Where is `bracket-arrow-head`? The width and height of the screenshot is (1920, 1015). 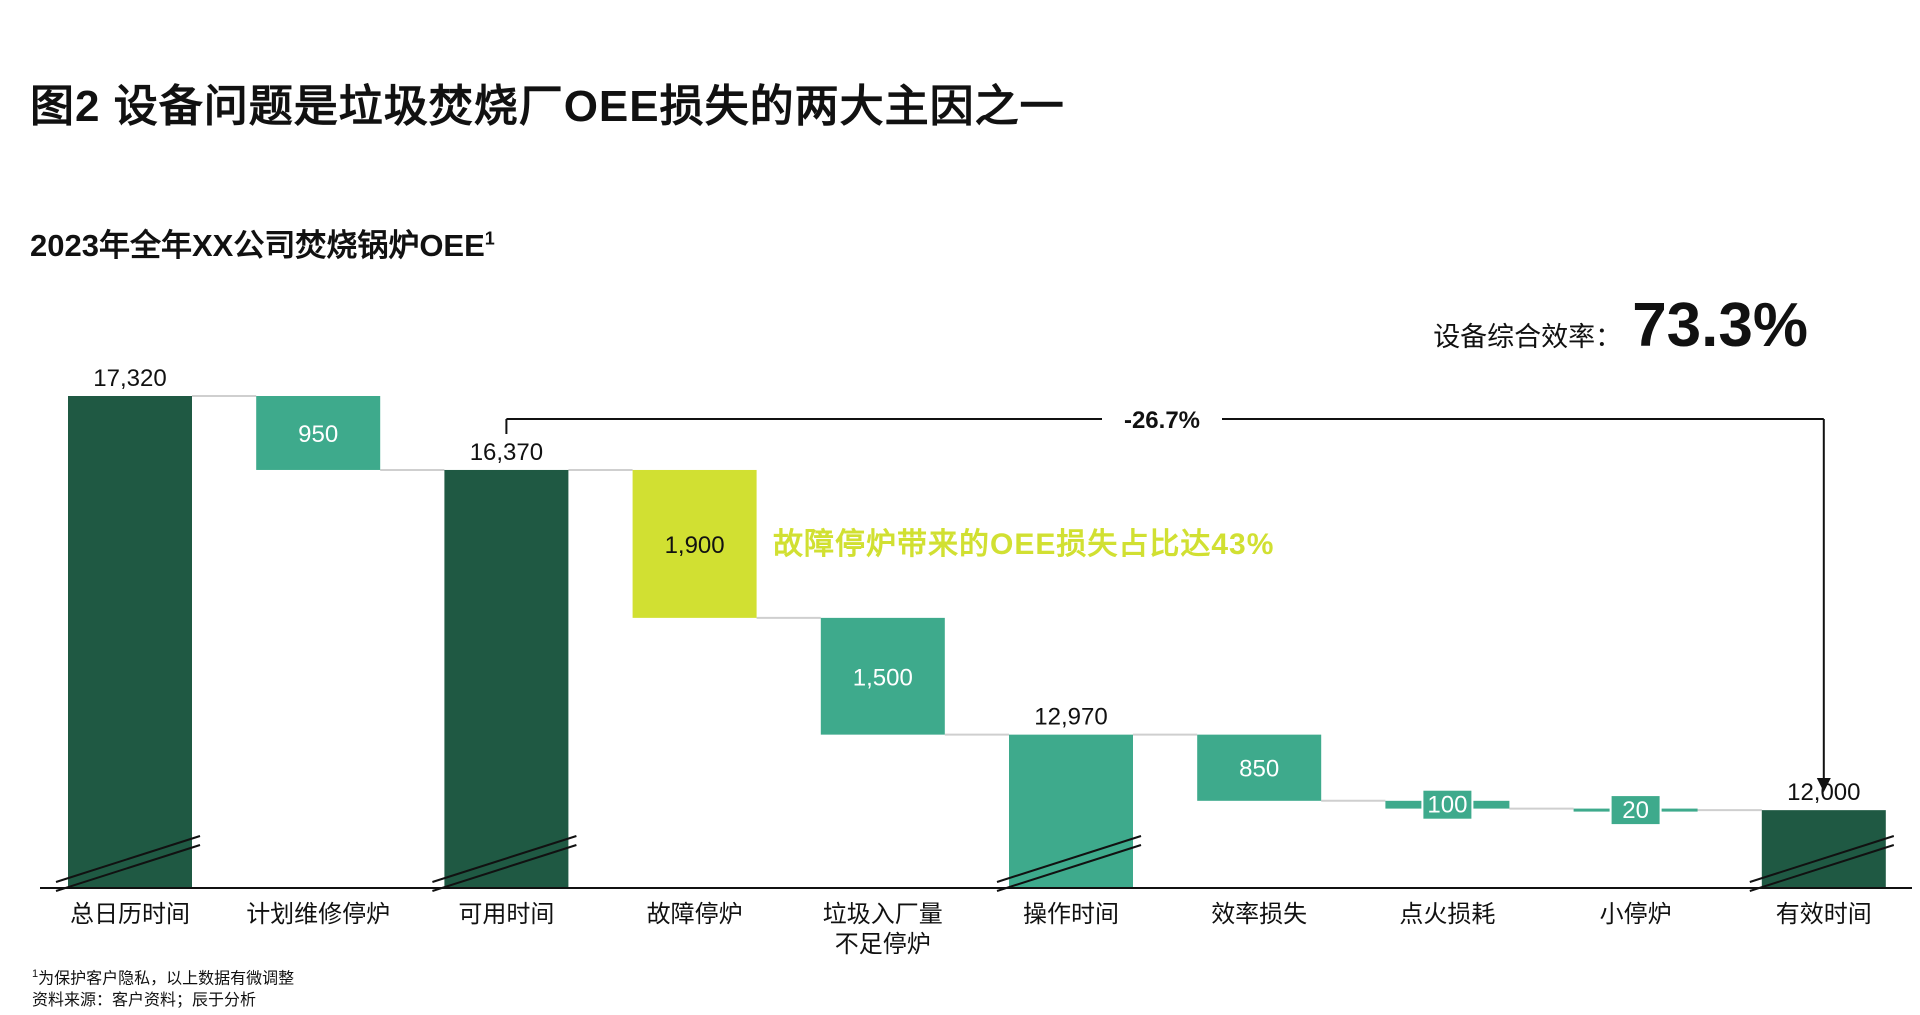
bracket-arrow-head is located at coordinates (1823, 785).